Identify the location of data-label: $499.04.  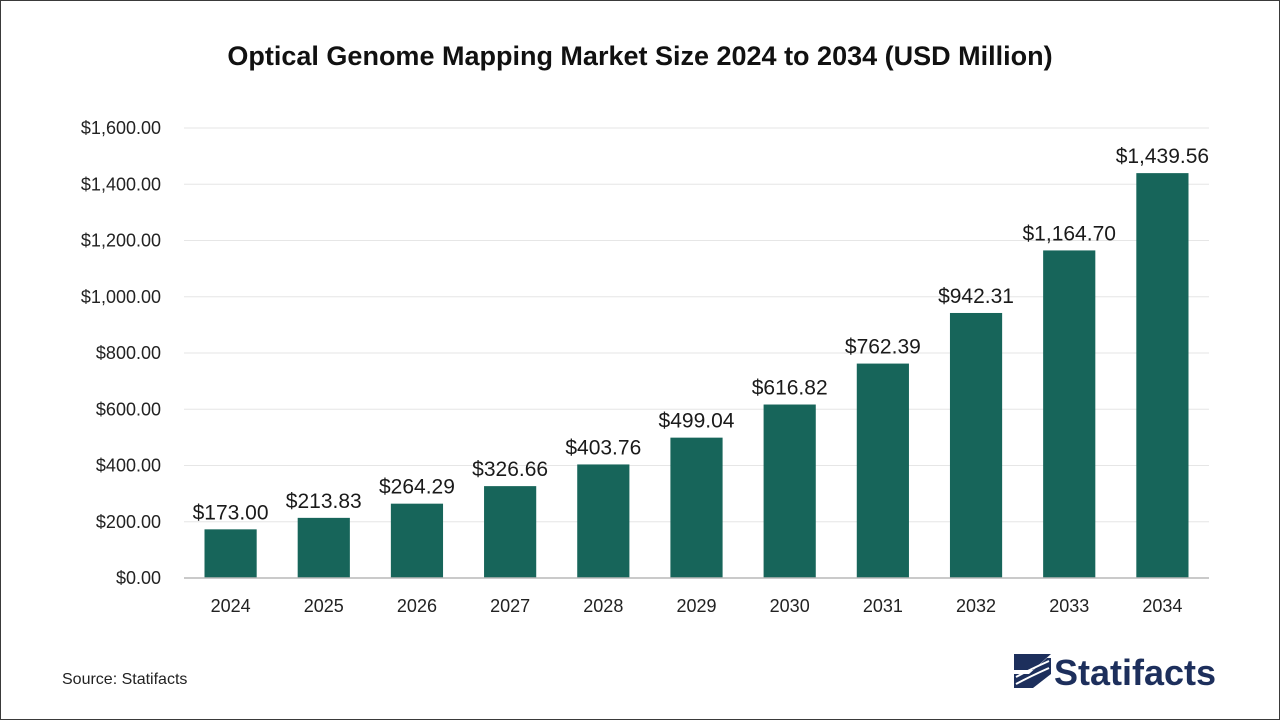
(697, 421).